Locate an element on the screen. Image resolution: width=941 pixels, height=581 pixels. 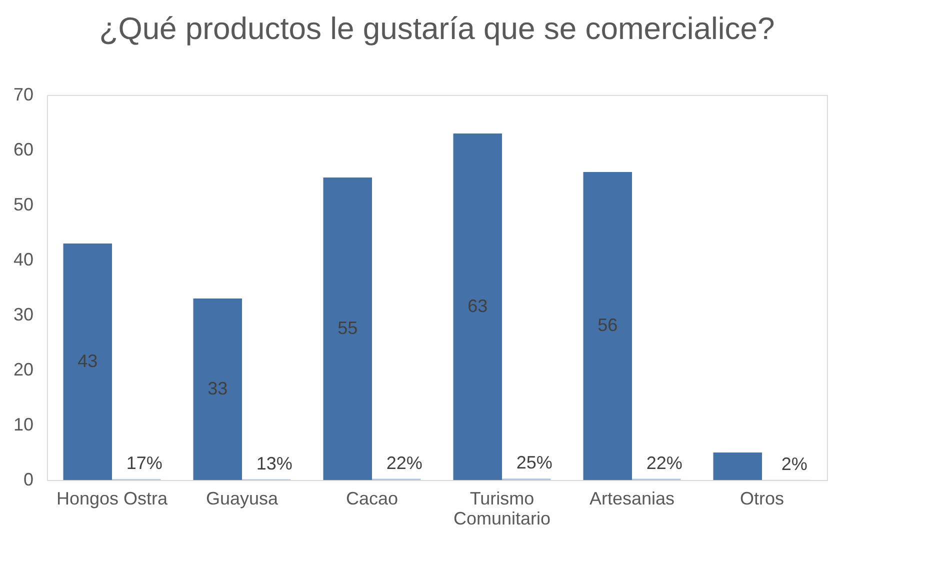
data-label: 63 is located at coordinates (478, 306).